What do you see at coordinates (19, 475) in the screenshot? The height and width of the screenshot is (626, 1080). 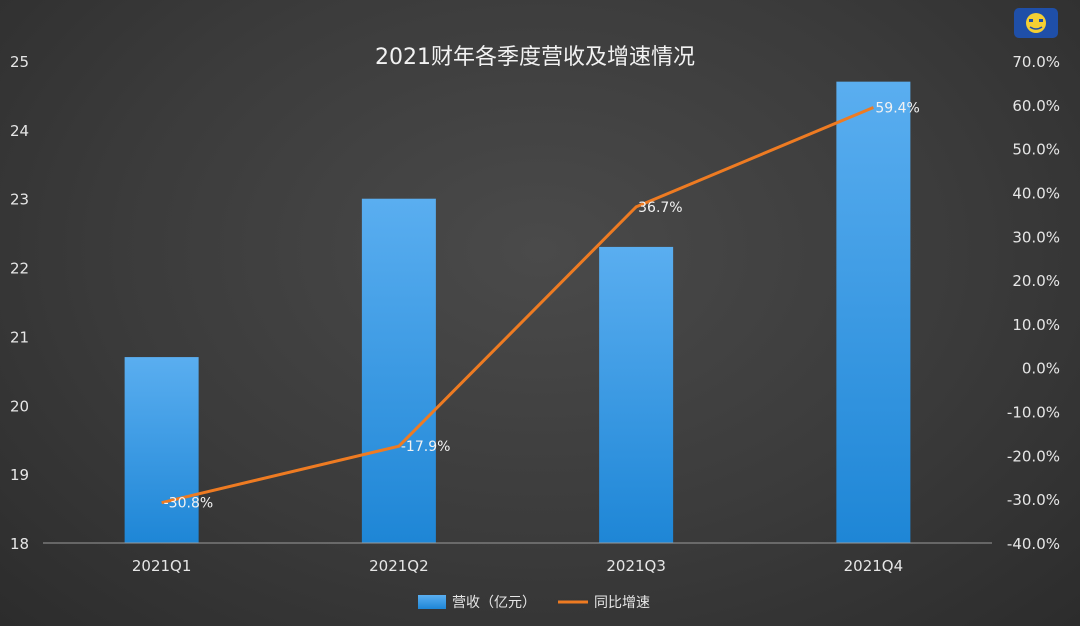 I see `left-tick-label: 19` at bounding box center [19, 475].